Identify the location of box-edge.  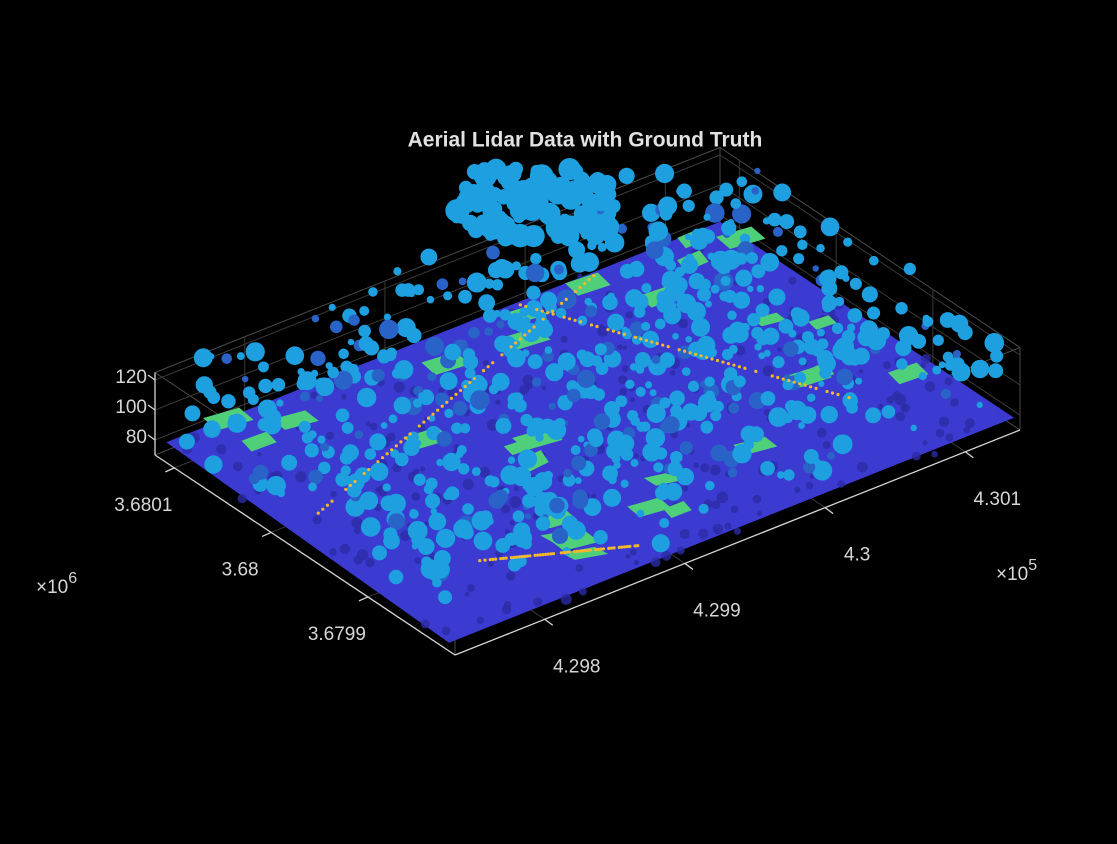
(437, 260).